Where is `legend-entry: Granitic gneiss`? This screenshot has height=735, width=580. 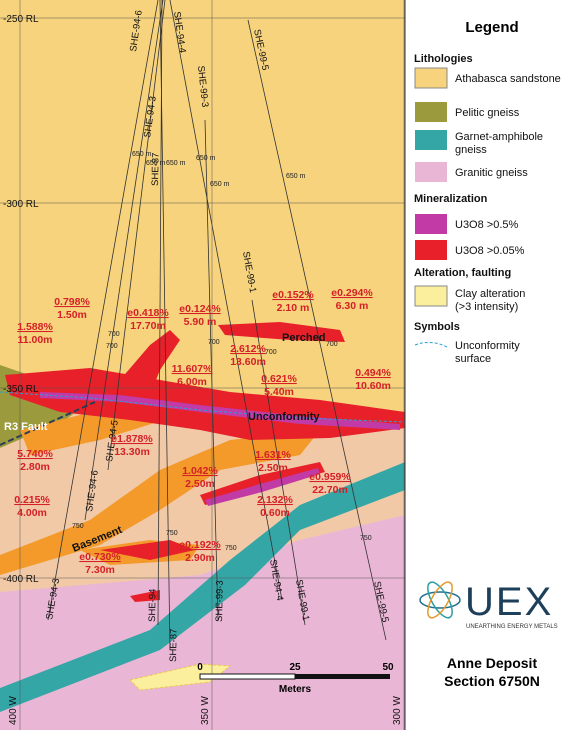
legend-entry: Granitic gneiss is located at coordinates (491, 173).